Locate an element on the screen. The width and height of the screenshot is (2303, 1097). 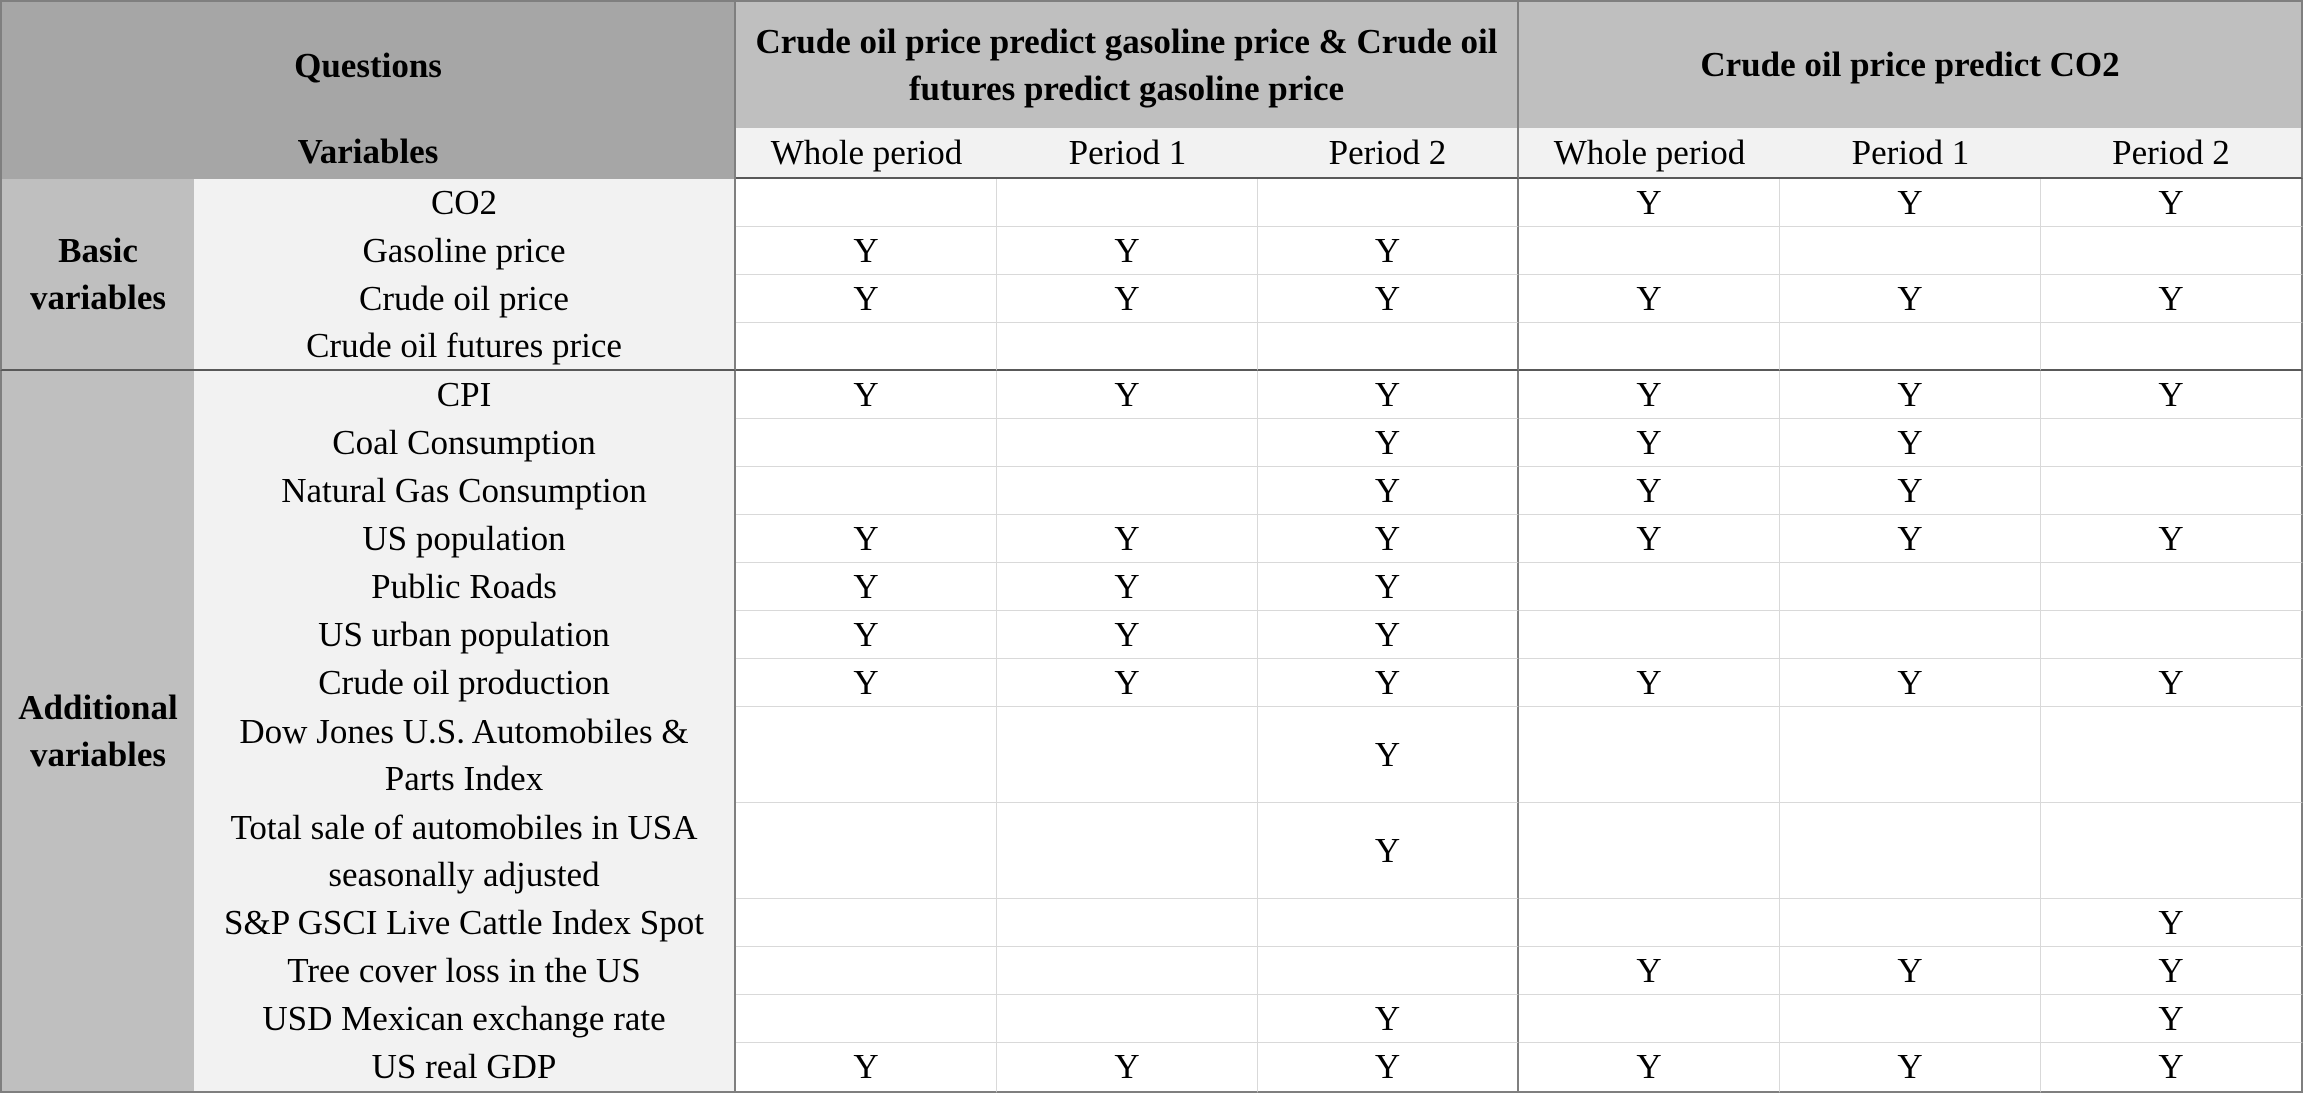
variable-label: Coal Consumption is located at coordinates (465, 443).